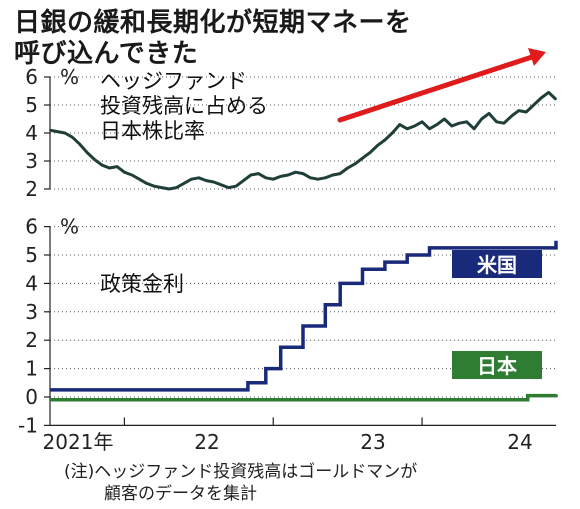 Image resolution: width=580 pixels, height=509 pixels. What do you see at coordinates (78, 442) in the screenshot?
I see `x-tick-label: 2021年` at bounding box center [78, 442].